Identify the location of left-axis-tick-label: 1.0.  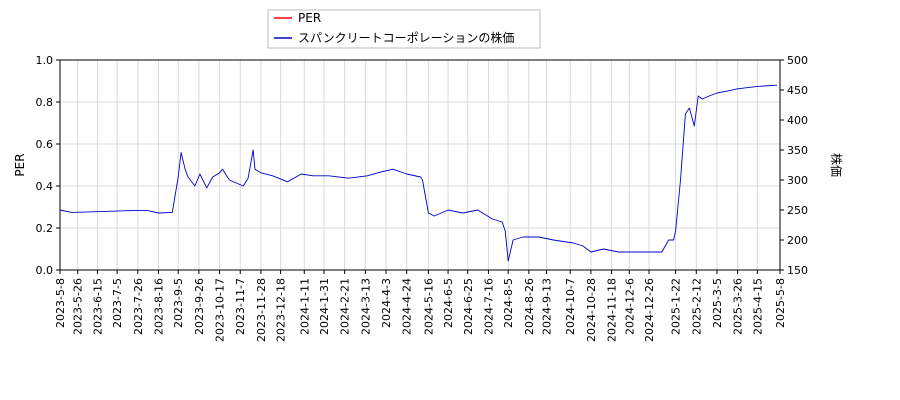
(45, 60).